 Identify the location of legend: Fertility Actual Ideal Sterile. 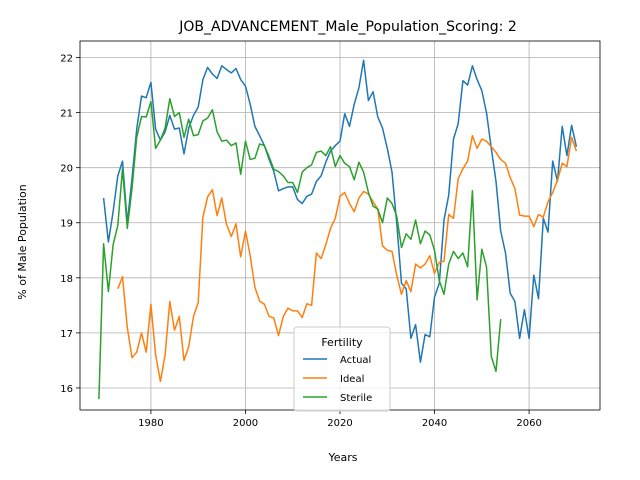
(342, 369).